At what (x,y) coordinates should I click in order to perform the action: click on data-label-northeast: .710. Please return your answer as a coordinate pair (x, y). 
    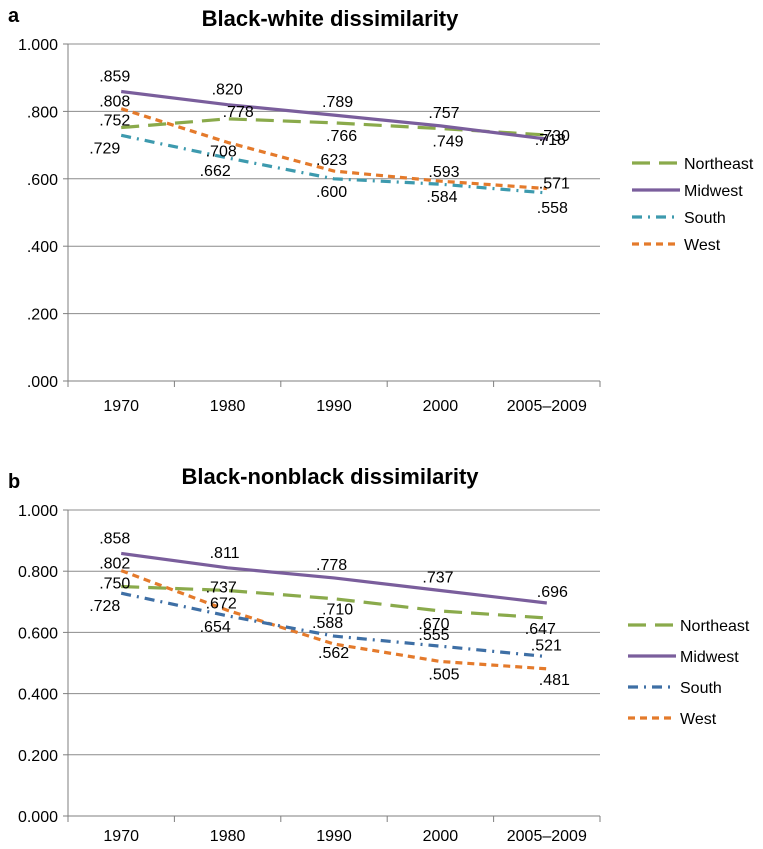
    Looking at the image, I should click on (337, 610).